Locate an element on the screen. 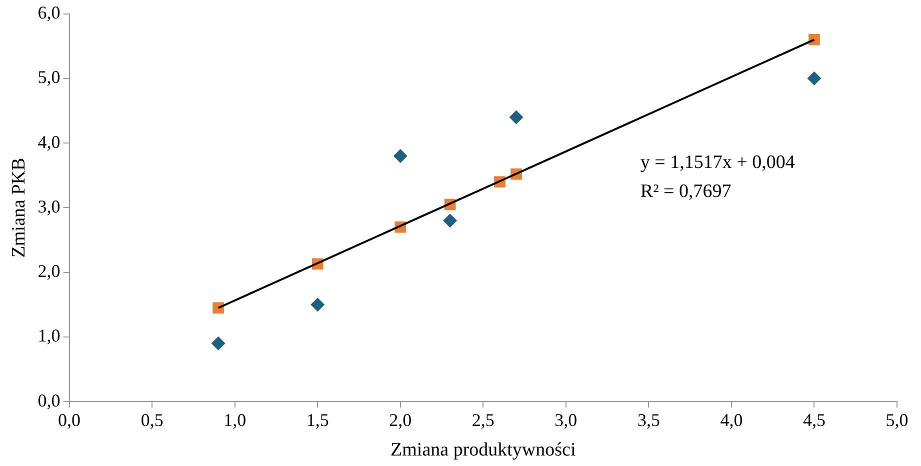 The width and height of the screenshot is (921, 466). y-tick-label: 4,0 is located at coordinates (49, 142).